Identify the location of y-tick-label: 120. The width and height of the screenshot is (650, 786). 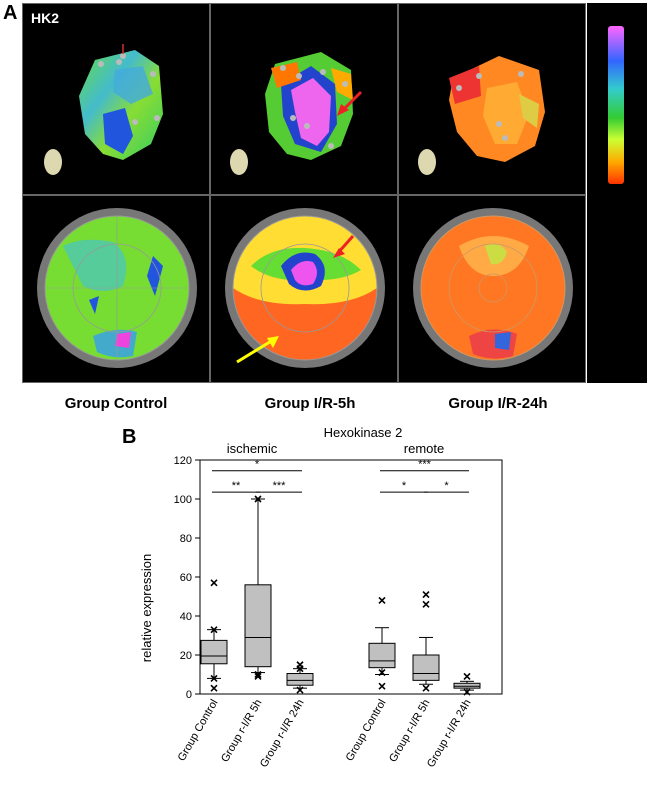
(183, 461).